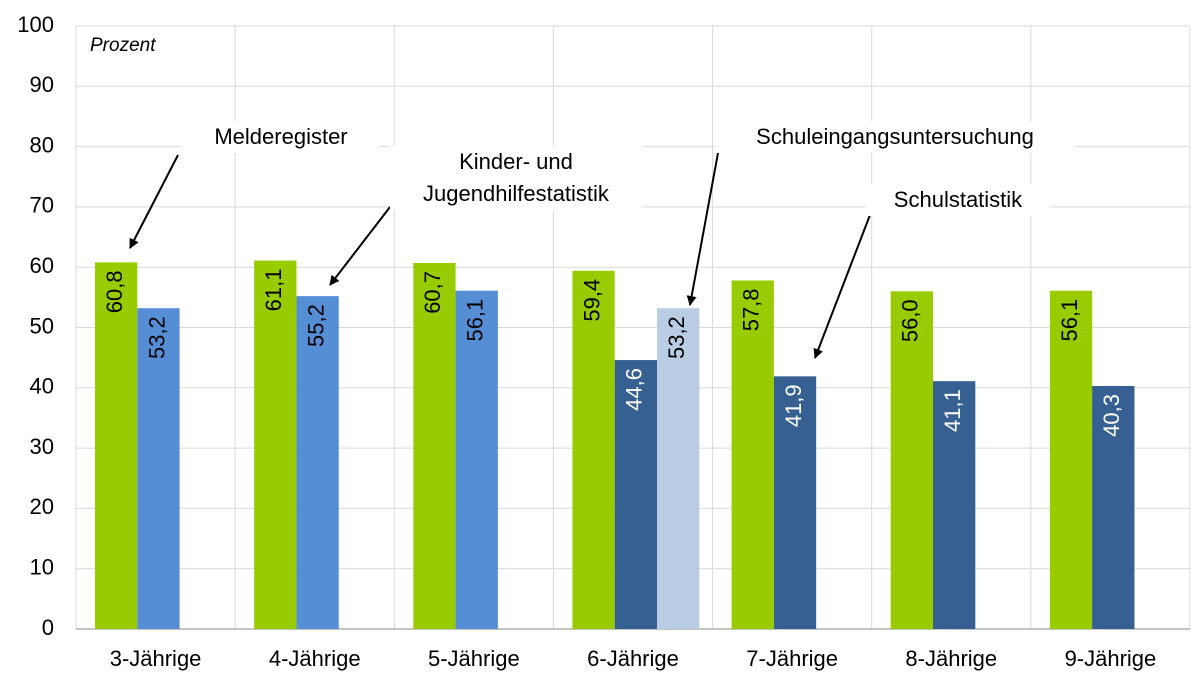  Describe the element at coordinates (42, 84) in the screenshot. I see `y-tick-label: 90` at that location.